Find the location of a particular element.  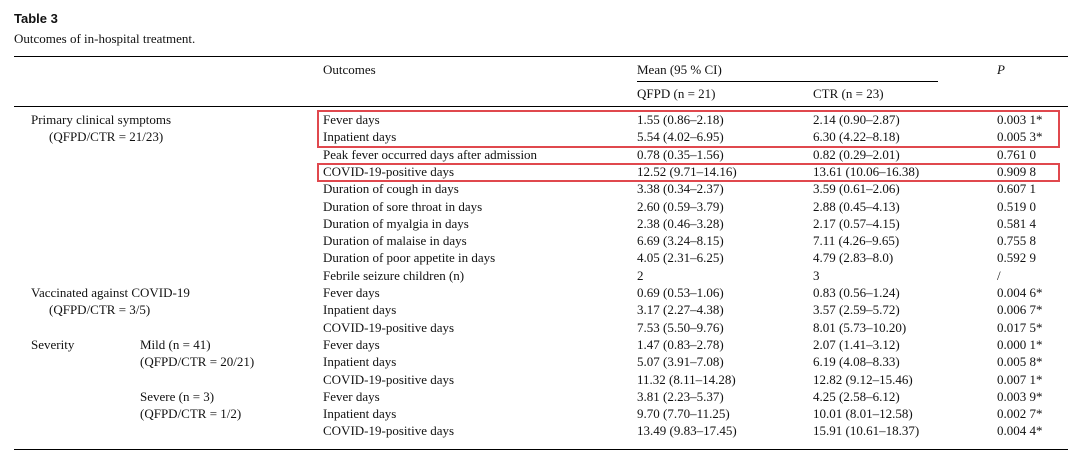

cell-p: 0.755 8 is located at coordinates (1016, 241).